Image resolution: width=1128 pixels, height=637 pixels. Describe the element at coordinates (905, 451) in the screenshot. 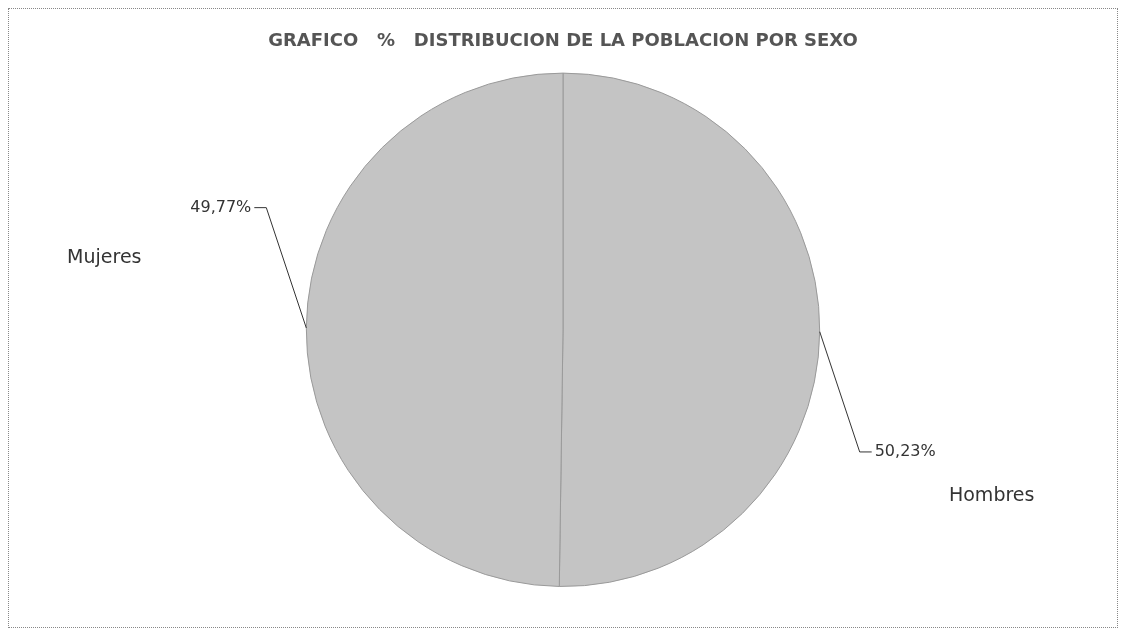

I see `data-label: 50,23%` at that location.